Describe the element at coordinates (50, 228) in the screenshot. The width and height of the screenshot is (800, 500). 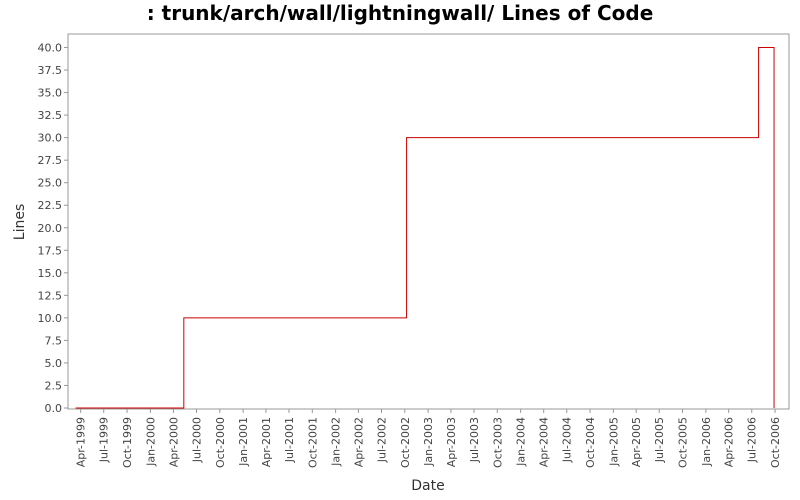
I see `y-tick-label: 20.0` at that location.